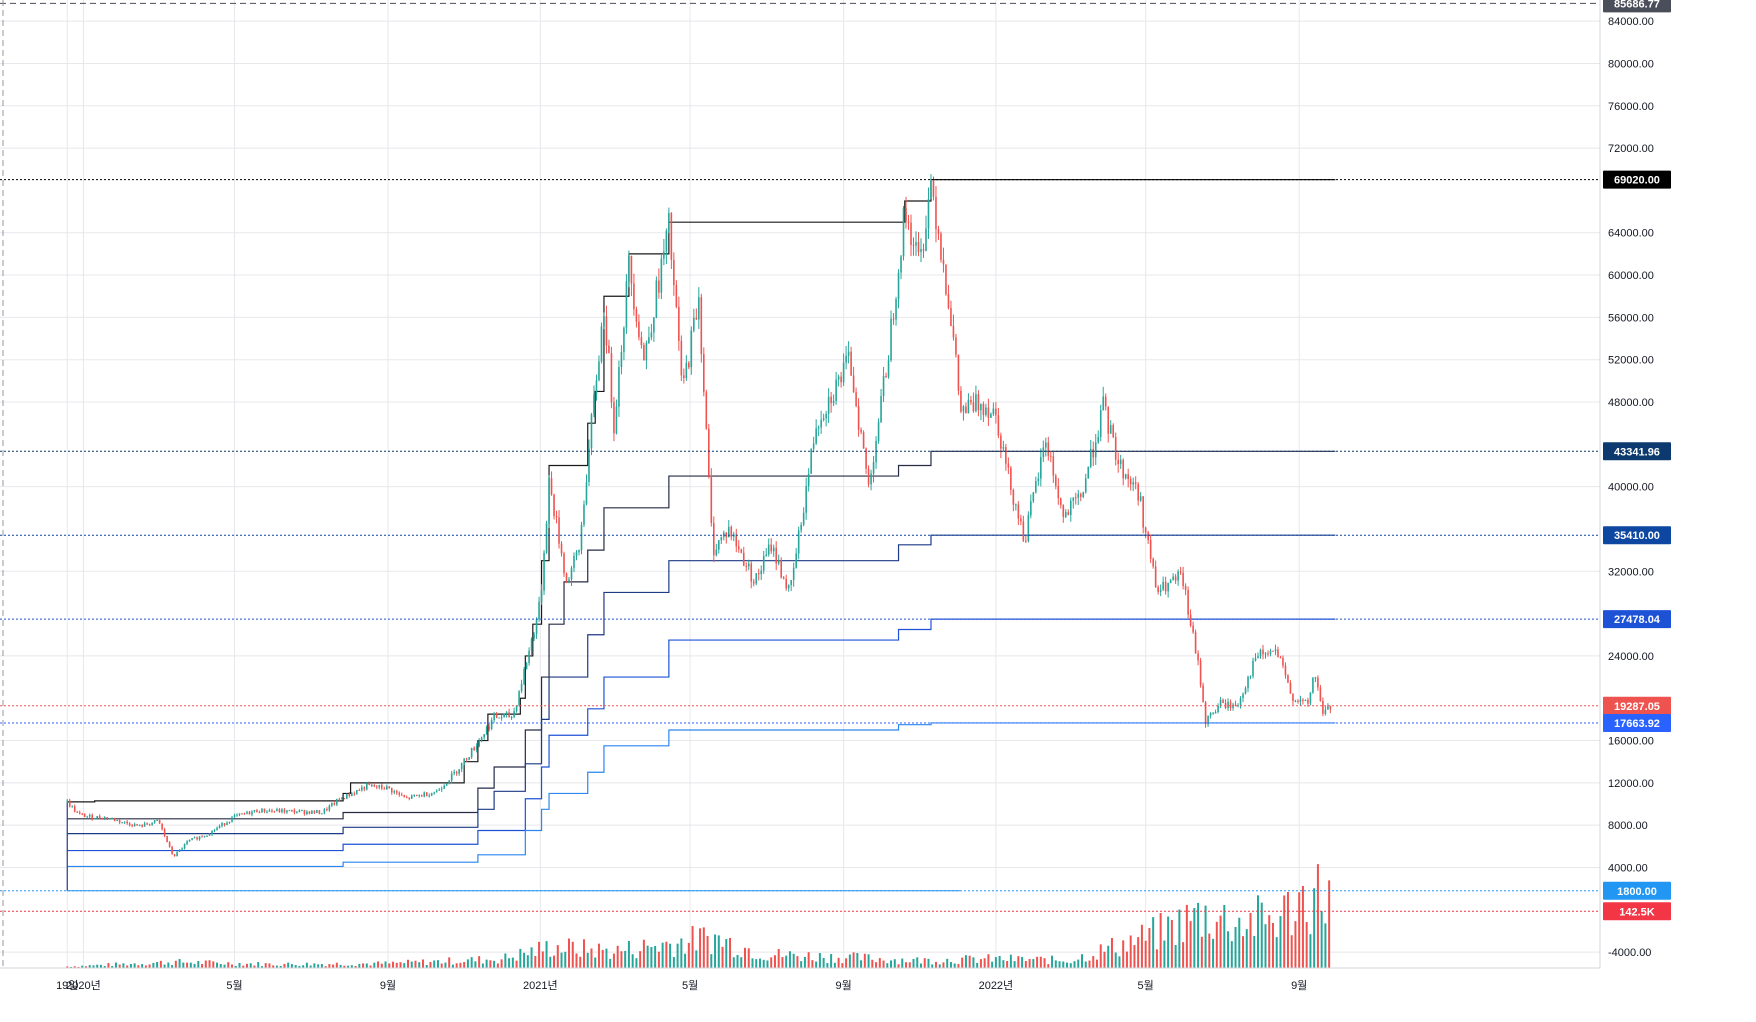 The height and width of the screenshot is (1022, 1756). Describe the element at coordinates (843, 985) in the screenshot. I see `x-tick-label: 9월` at that location.